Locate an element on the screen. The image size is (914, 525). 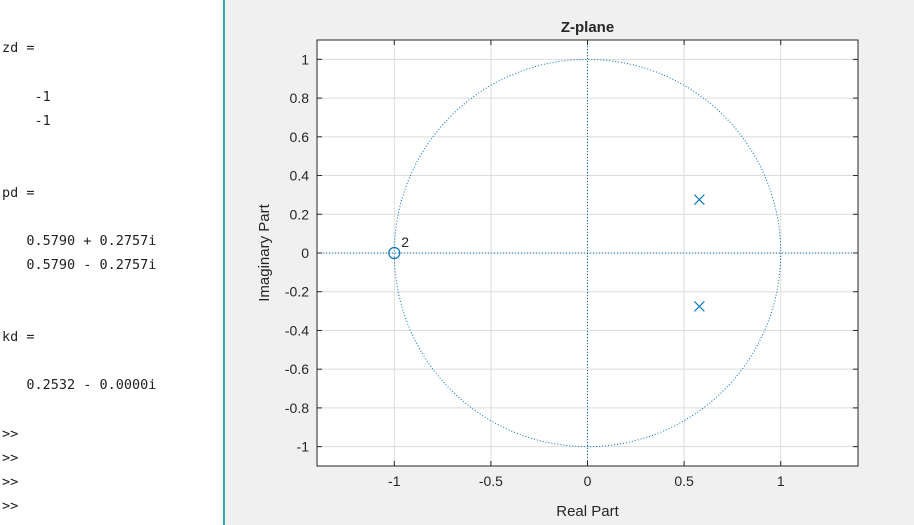
y-tick-label: 0.4 is located at coordinates (300, 176).